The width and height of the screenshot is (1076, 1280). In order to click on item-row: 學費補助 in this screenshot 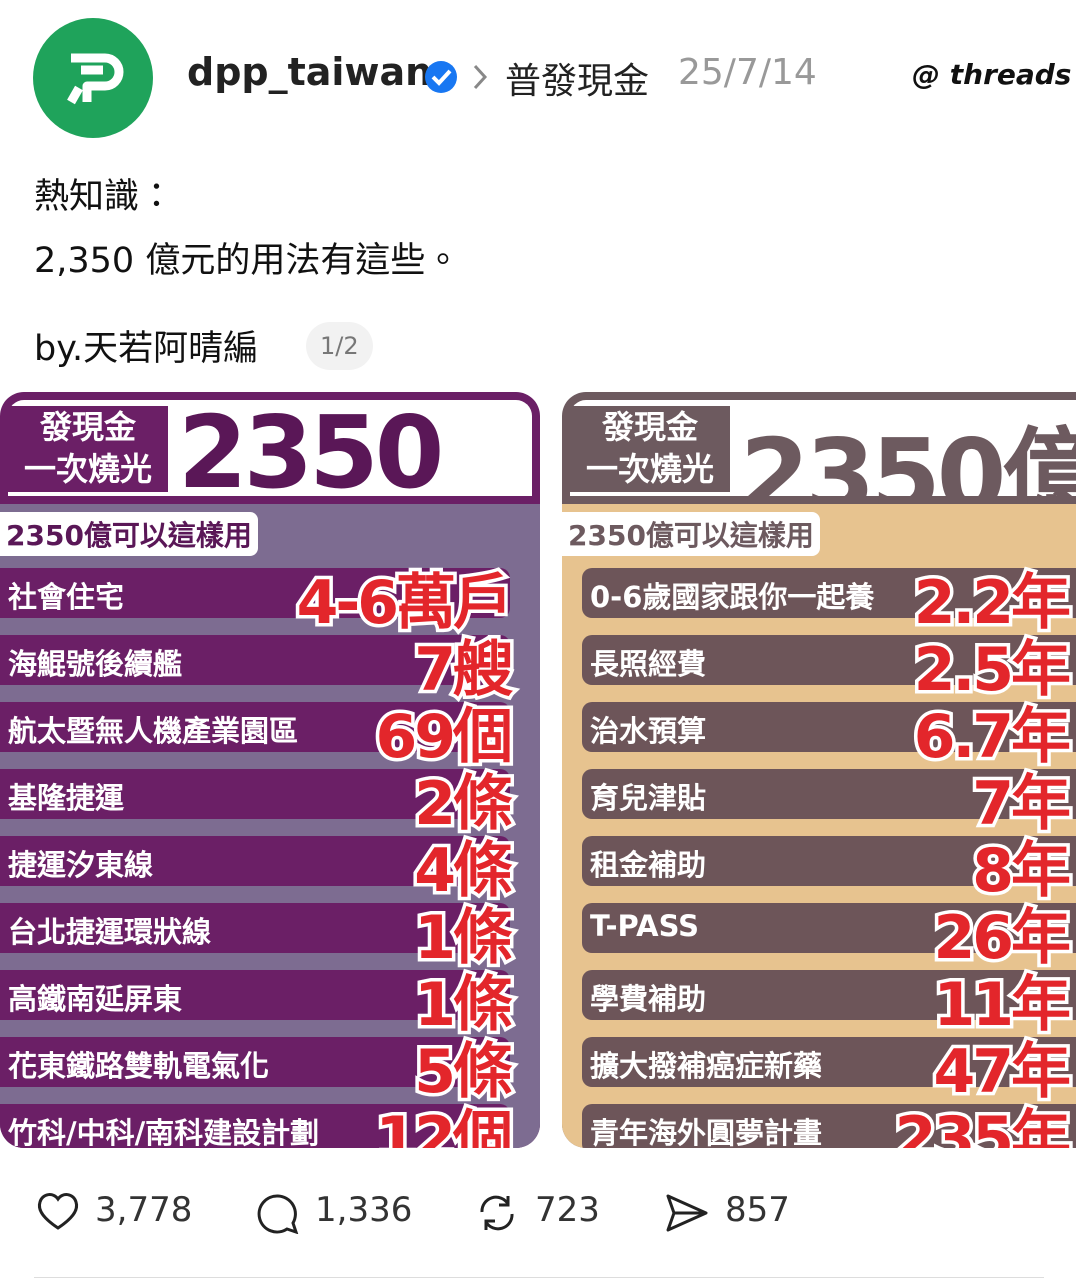, I will do `click(829, 995)`.